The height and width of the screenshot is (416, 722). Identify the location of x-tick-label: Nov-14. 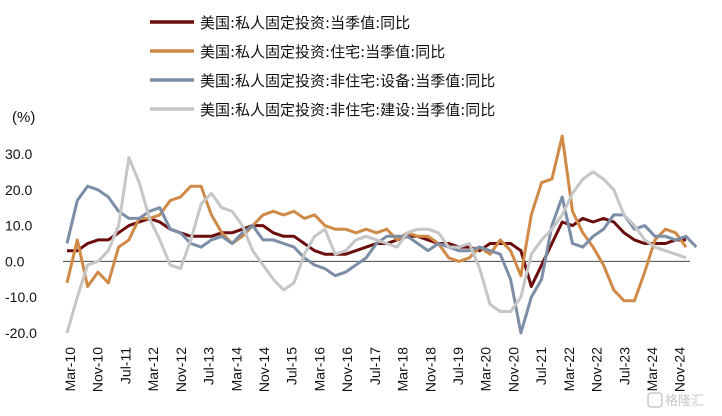
(264, 369).